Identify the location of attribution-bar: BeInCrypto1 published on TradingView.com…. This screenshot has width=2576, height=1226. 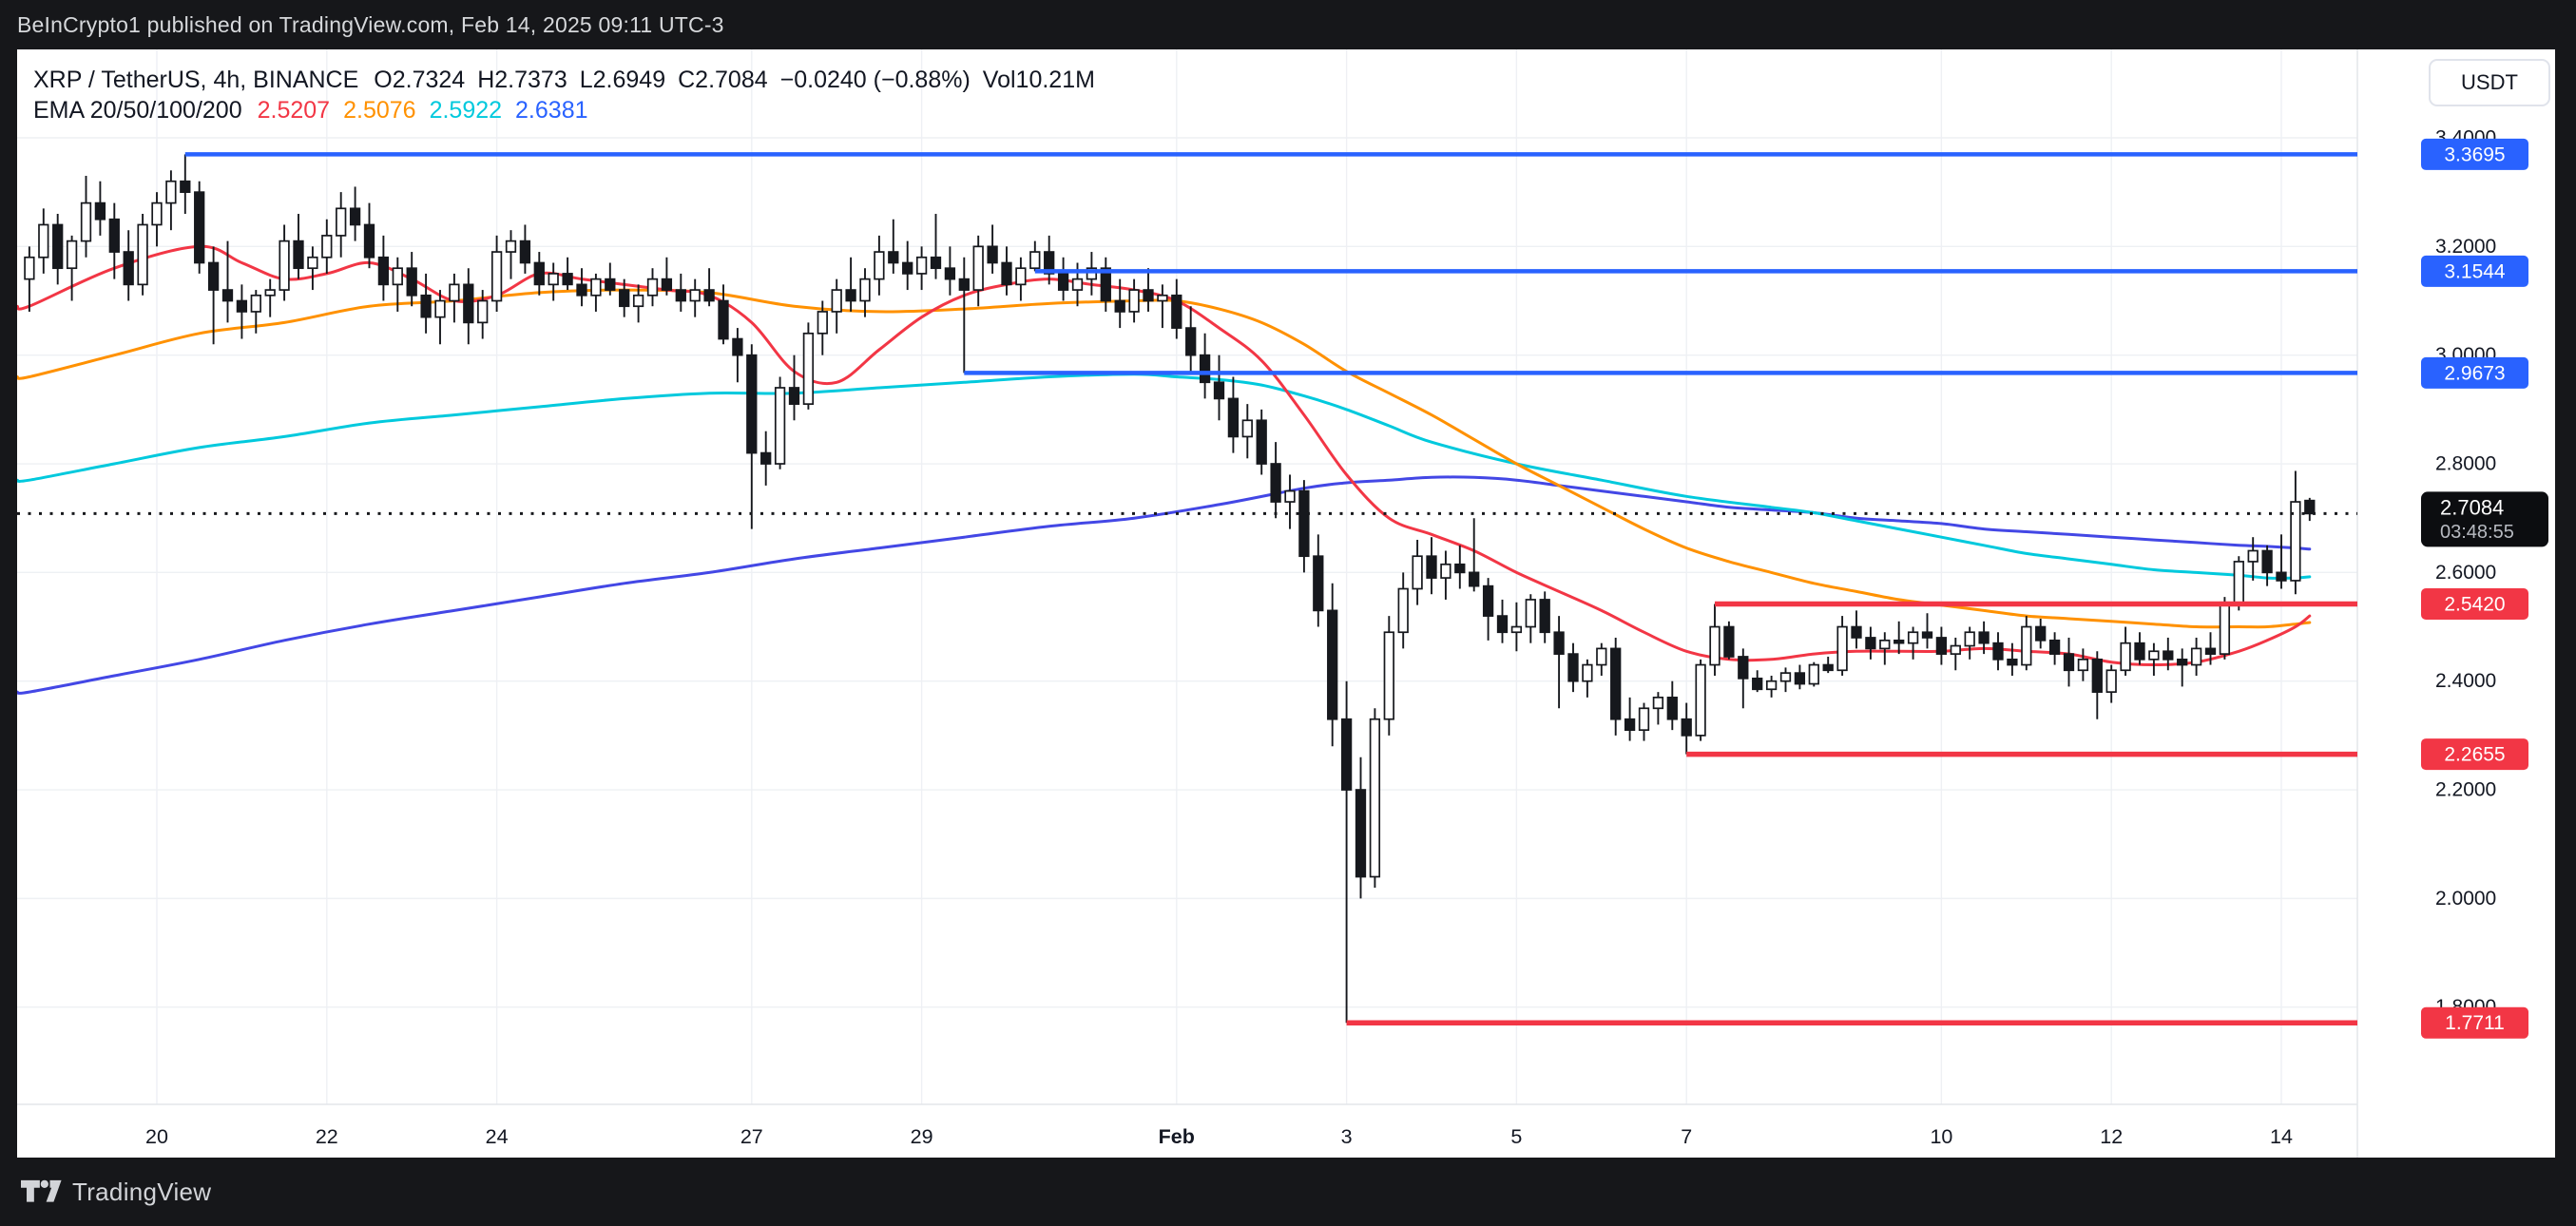
(1288, 24).